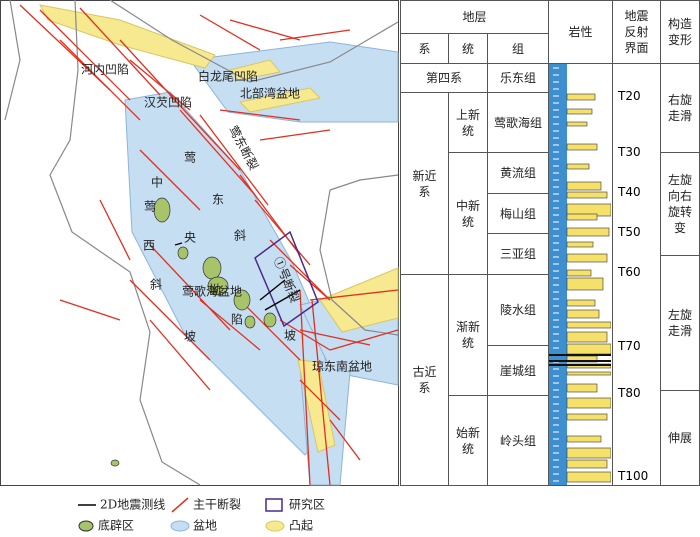 The image size is (700, 537). I want to click on series: 始新统, so click(468, 440).